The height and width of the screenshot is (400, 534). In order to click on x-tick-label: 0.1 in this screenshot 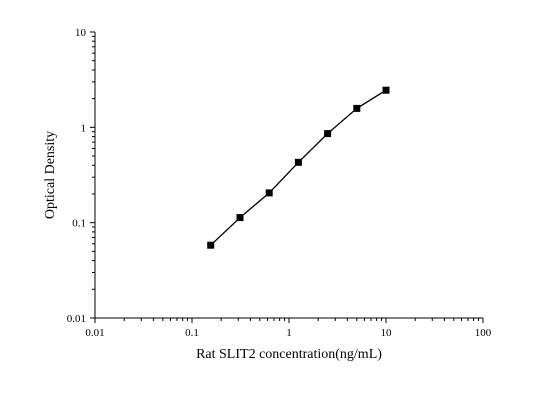, I will do `click(192, 333)`.